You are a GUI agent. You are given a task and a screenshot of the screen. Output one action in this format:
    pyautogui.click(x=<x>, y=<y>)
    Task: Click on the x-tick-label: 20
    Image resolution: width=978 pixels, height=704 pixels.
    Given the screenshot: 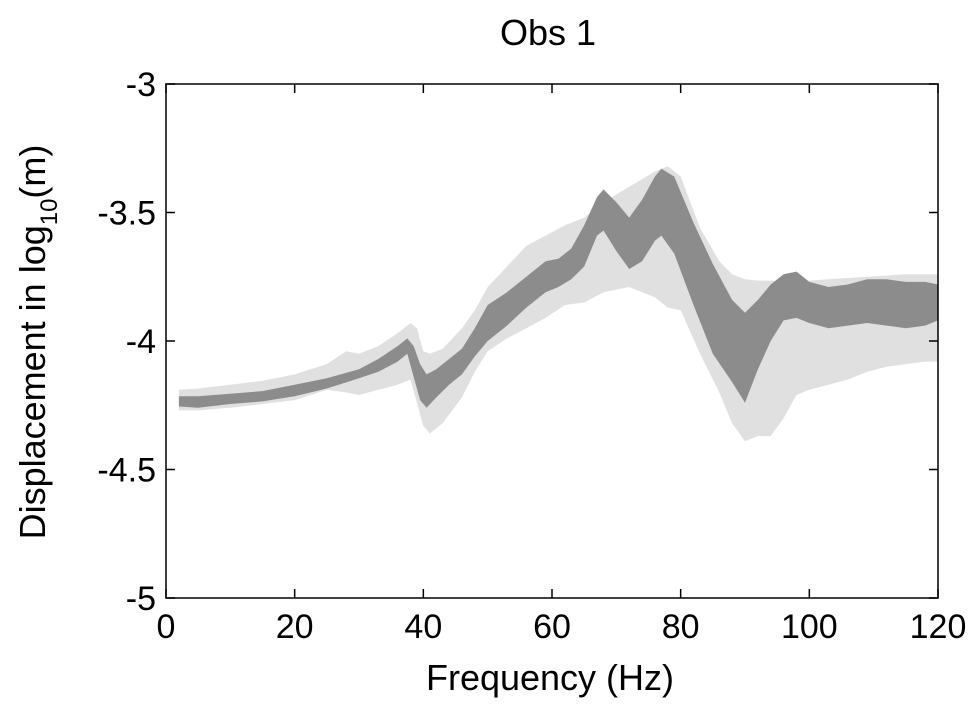 What is the action you would take?
    pyautogui.click(x=295, y=627)
    